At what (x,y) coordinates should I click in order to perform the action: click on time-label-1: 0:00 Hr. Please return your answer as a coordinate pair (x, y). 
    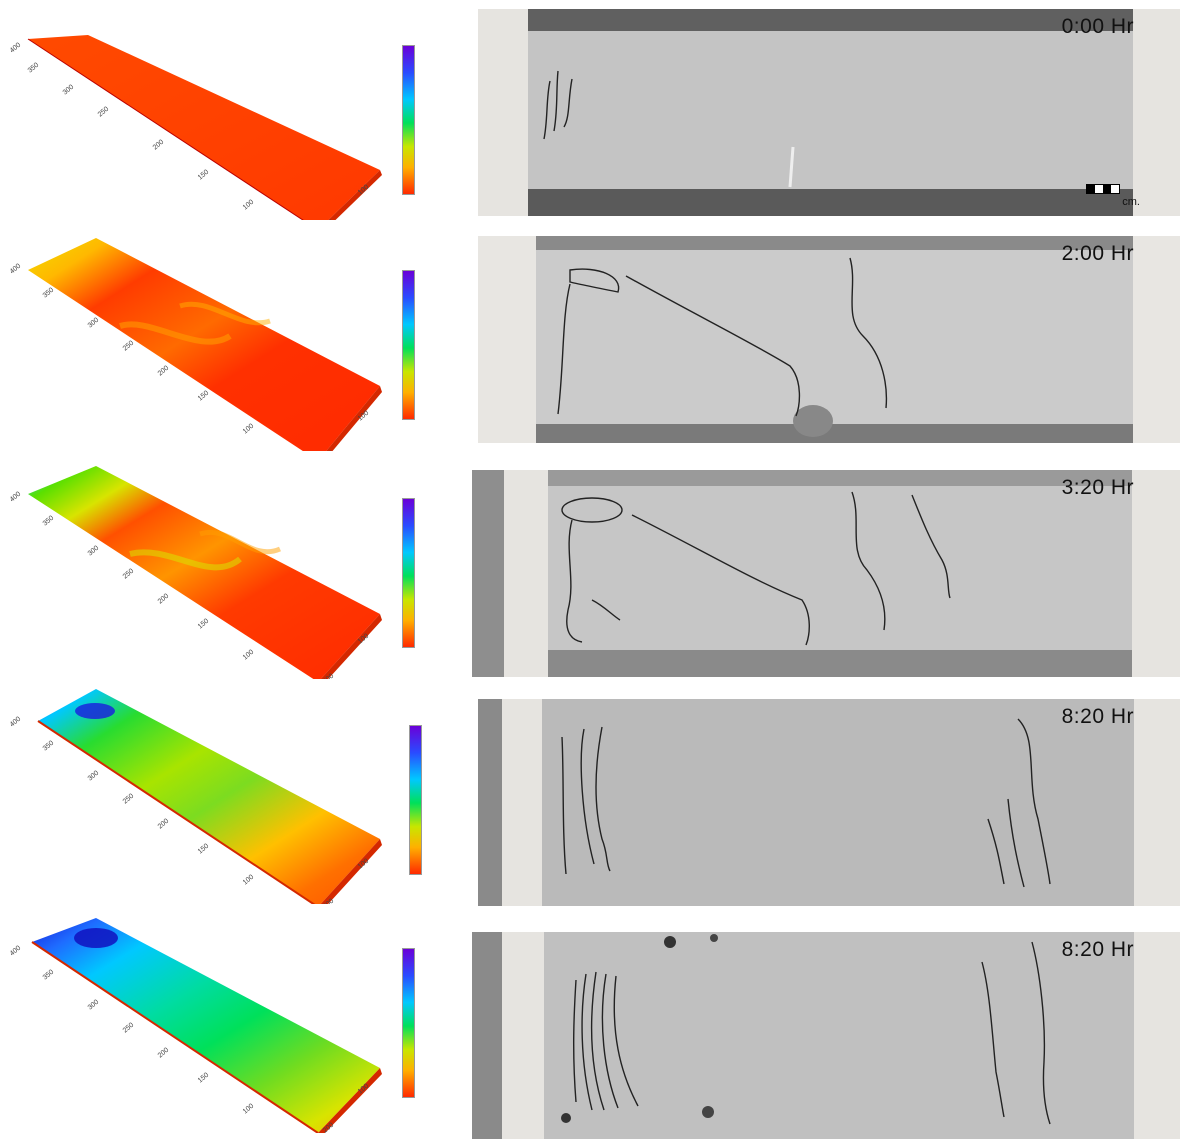
    Looking at the image, I should click on (1097, 26).